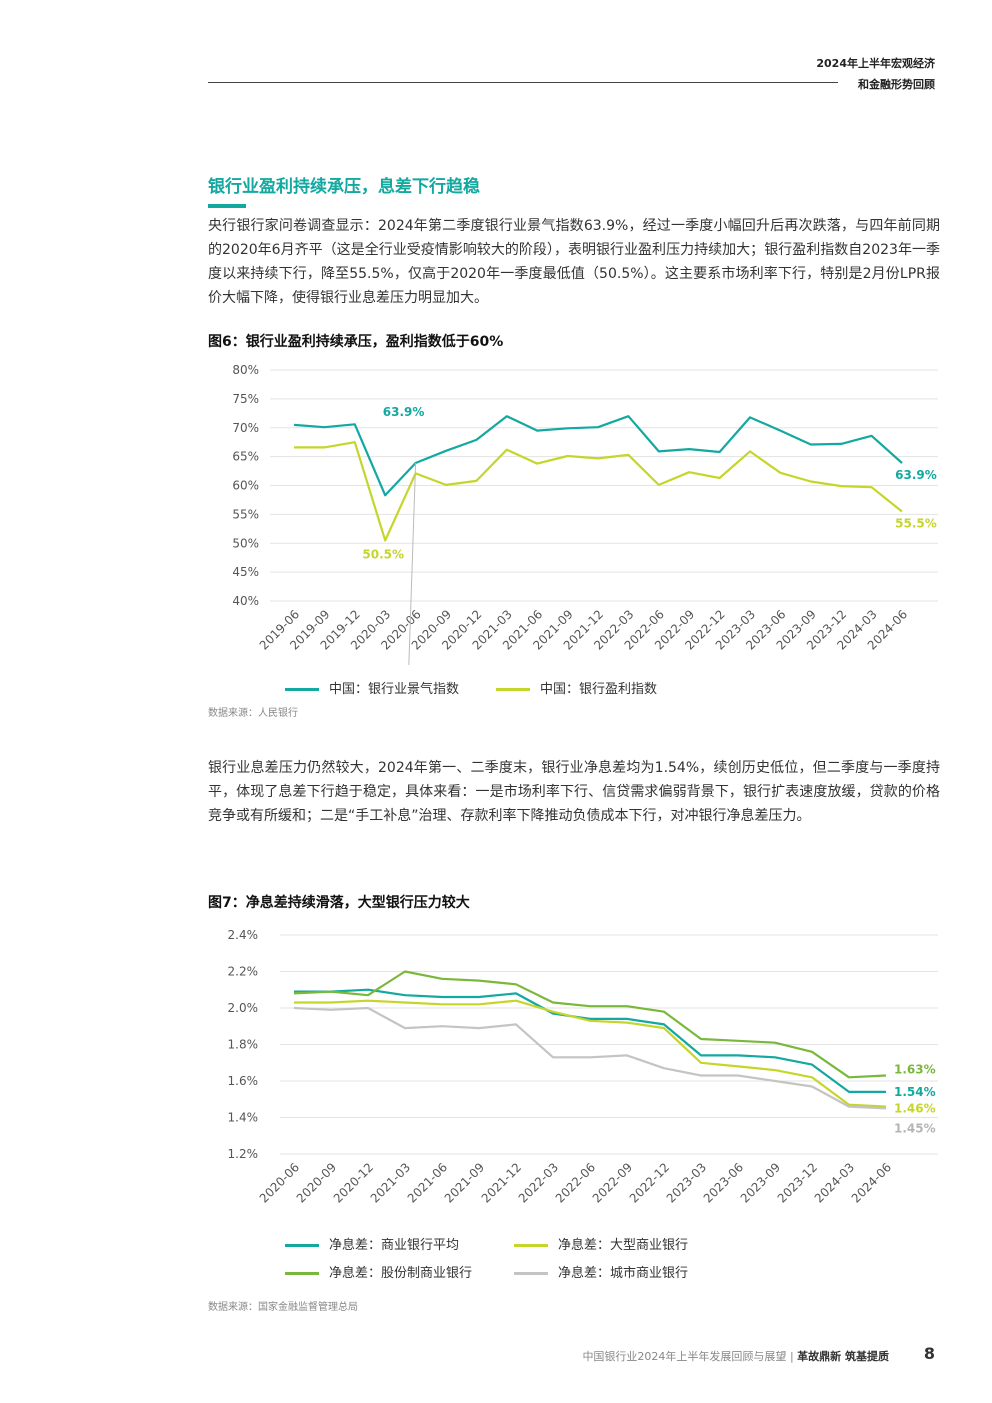 This screenshot has width=992, height=1403. I want to click on x-tick-label: 2021-03, so click(390, 1182).